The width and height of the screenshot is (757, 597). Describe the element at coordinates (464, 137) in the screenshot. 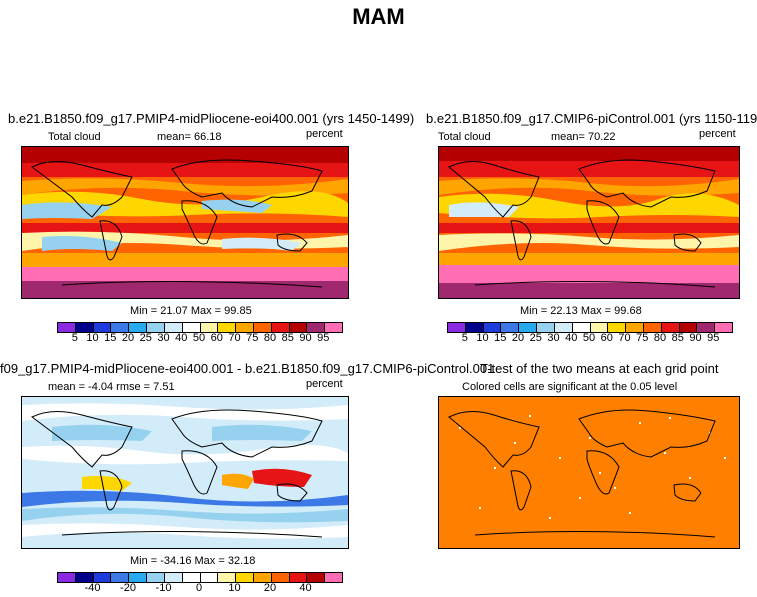

I see `panel2-variable-label: Total cloud` at that location.